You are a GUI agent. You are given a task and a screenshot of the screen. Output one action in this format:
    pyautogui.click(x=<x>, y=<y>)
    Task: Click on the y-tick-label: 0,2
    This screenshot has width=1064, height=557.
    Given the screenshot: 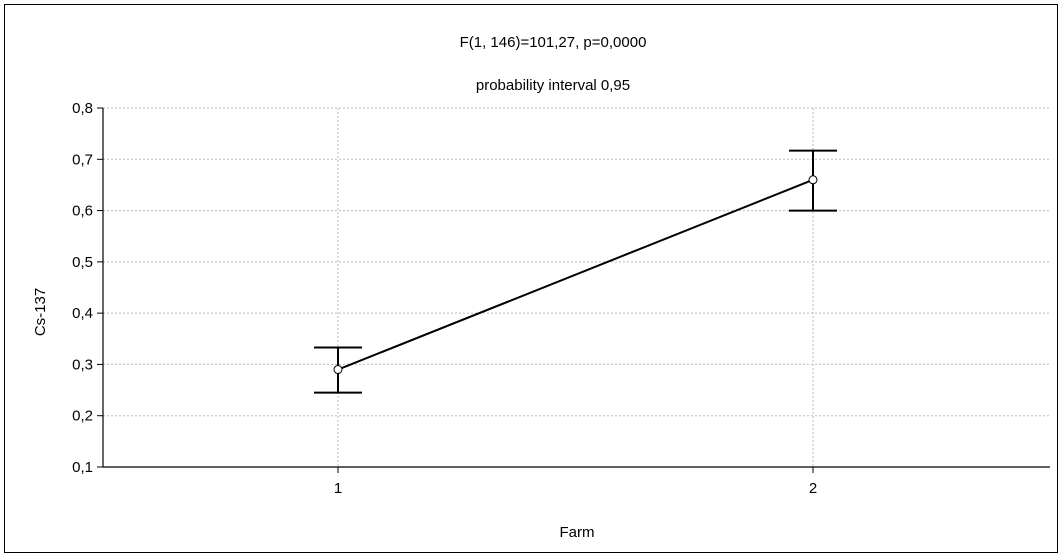 What is the action you would take?
    pyautogui.click(x=82, y=416)
    